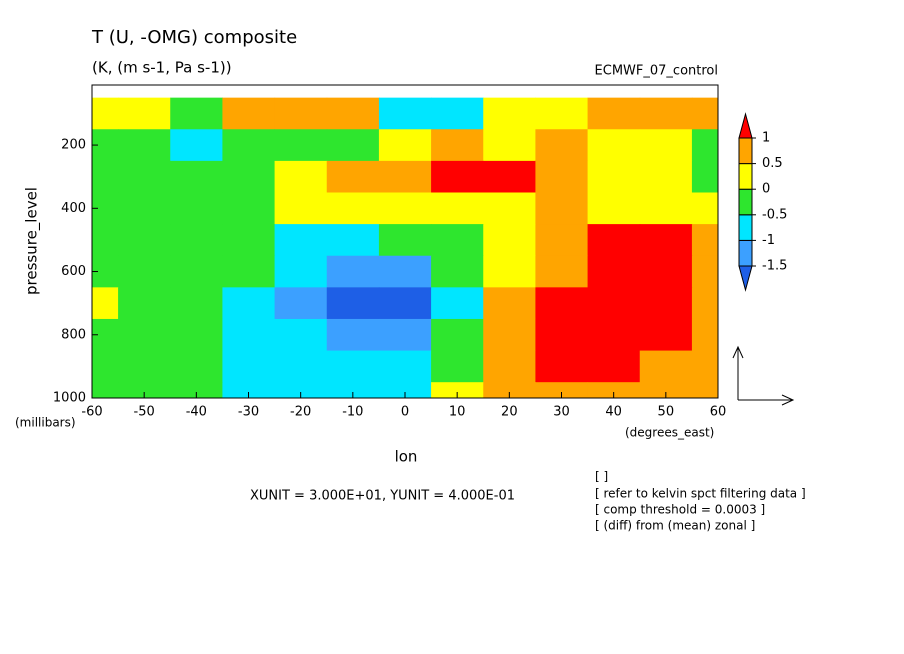  I want to click on y-tick-label: 800, so click(73, 334).